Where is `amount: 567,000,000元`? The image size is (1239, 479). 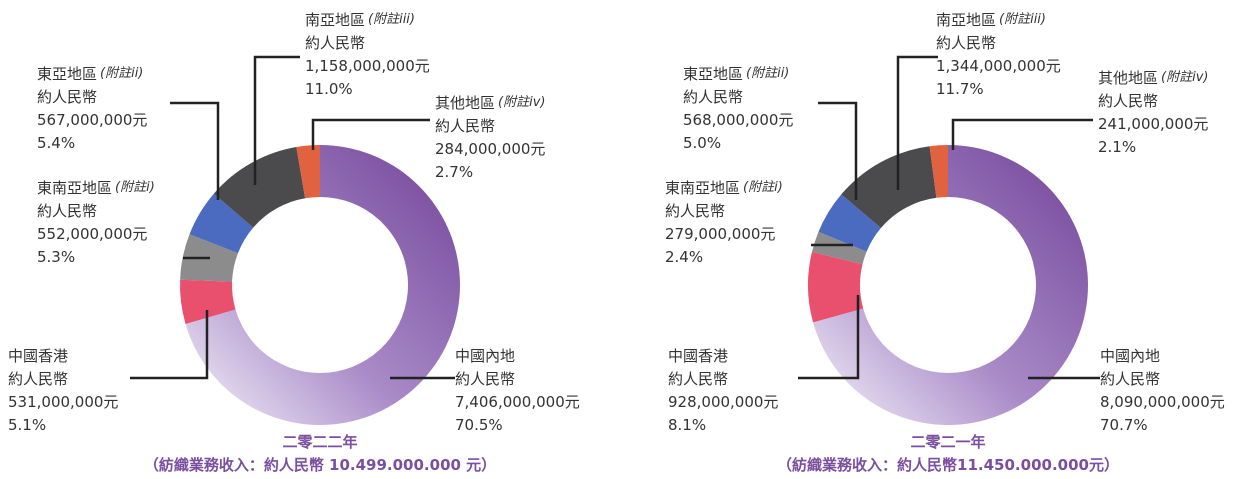 amount: 567,000,000元 is located at coordinates (92, 120).